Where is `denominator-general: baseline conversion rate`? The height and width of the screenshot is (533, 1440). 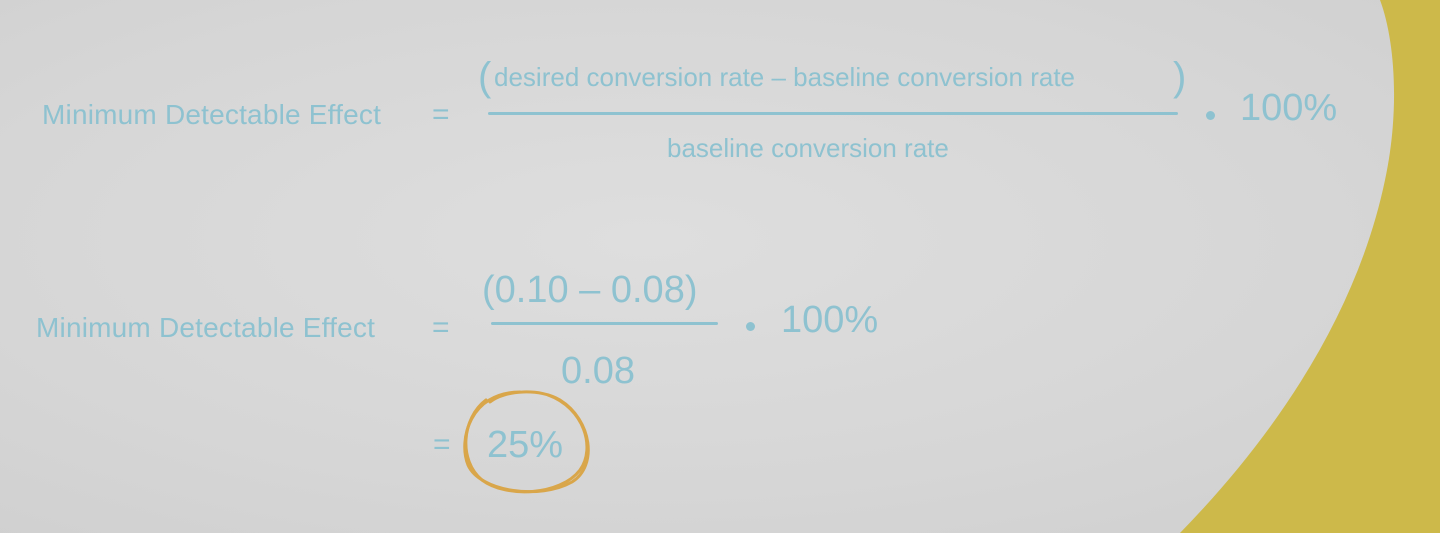
denominator-general: baseline conversion rate is located at coordinates (808, 148).